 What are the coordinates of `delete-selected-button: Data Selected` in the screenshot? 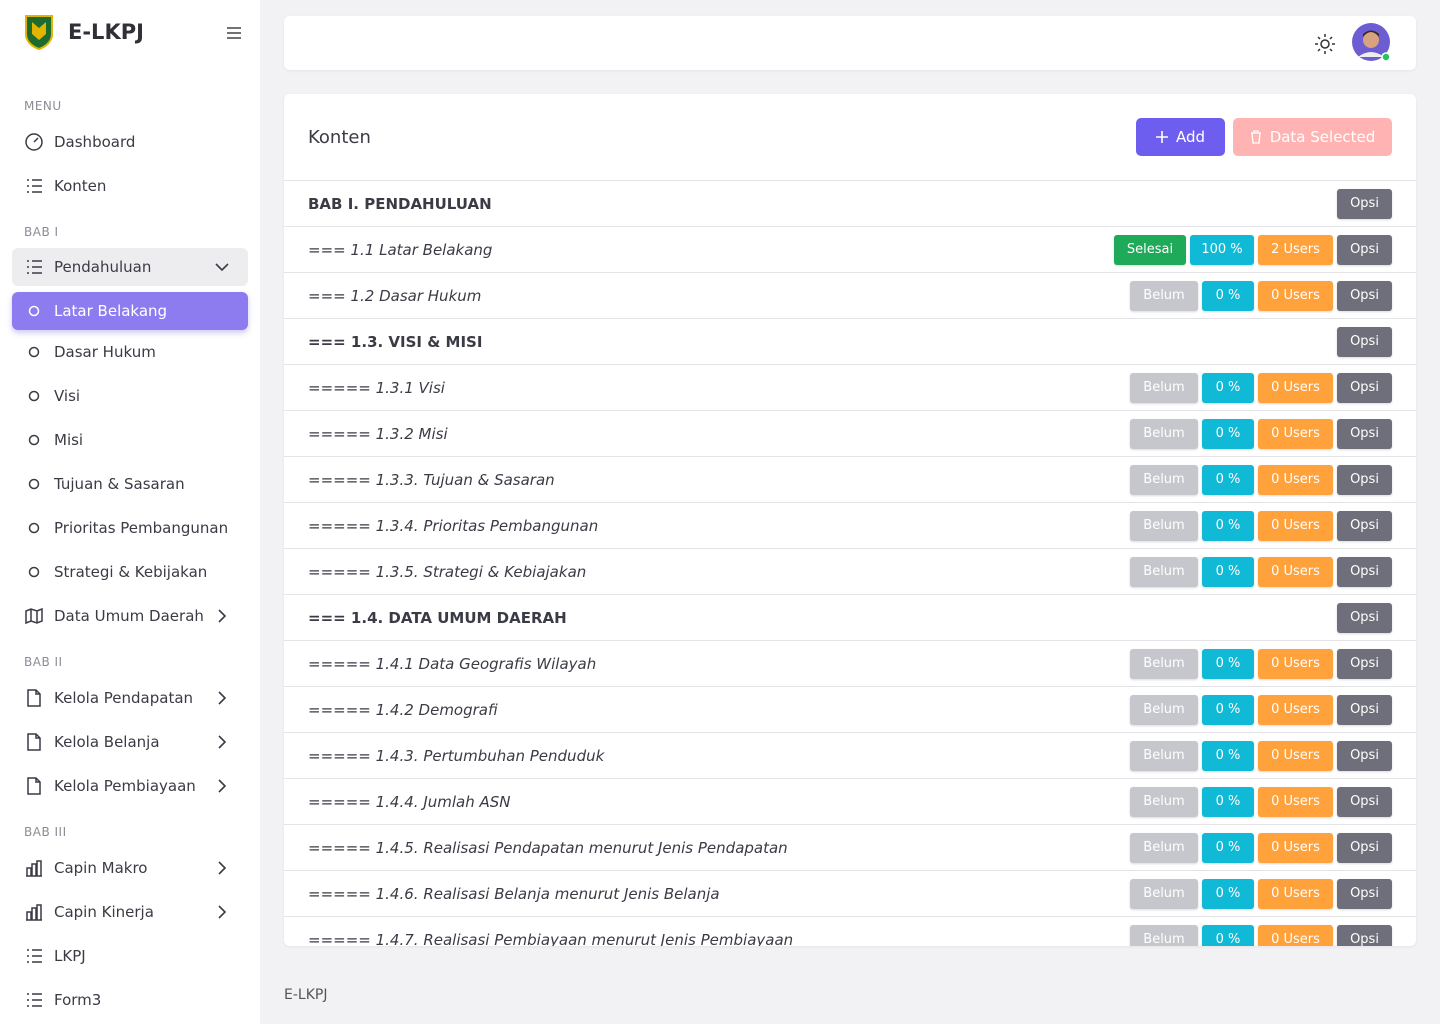 It's located at (1312, 137).